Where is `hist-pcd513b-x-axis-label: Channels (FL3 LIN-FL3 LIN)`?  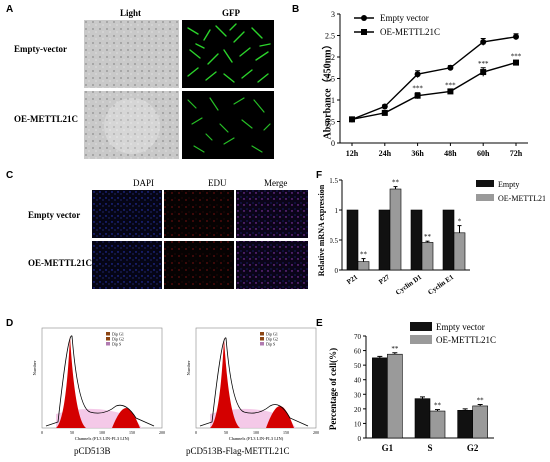 hist-pcd513b-x-axis-label: Channels (FL3 LIN-FL3 LIN) is located at coordinates (102, 438).